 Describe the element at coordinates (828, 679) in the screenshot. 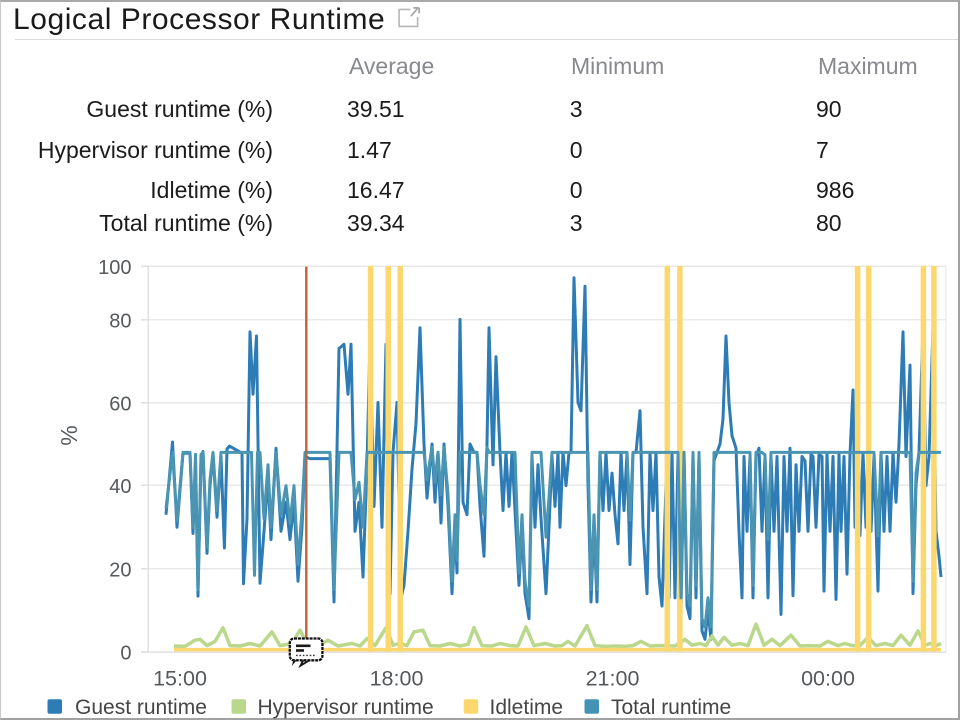

I see `svg-text: 00:00` at that location.